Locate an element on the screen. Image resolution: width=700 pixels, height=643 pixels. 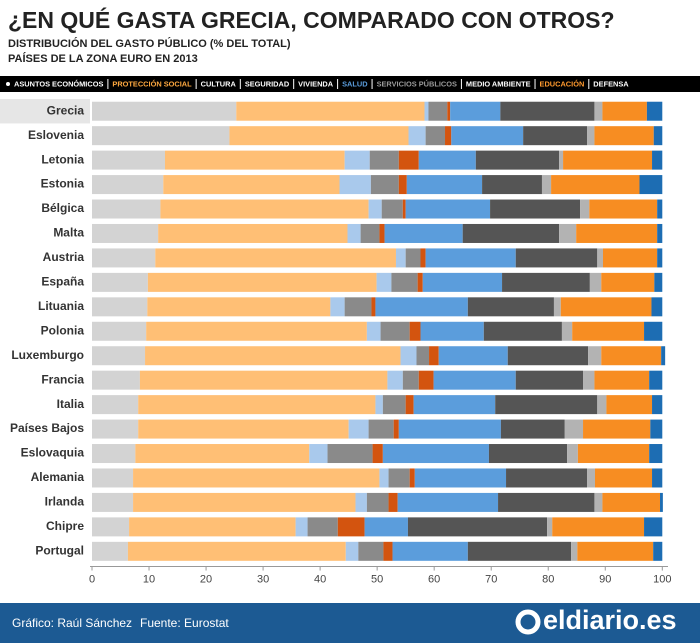
legend-background is located at coordinates (350, 84).